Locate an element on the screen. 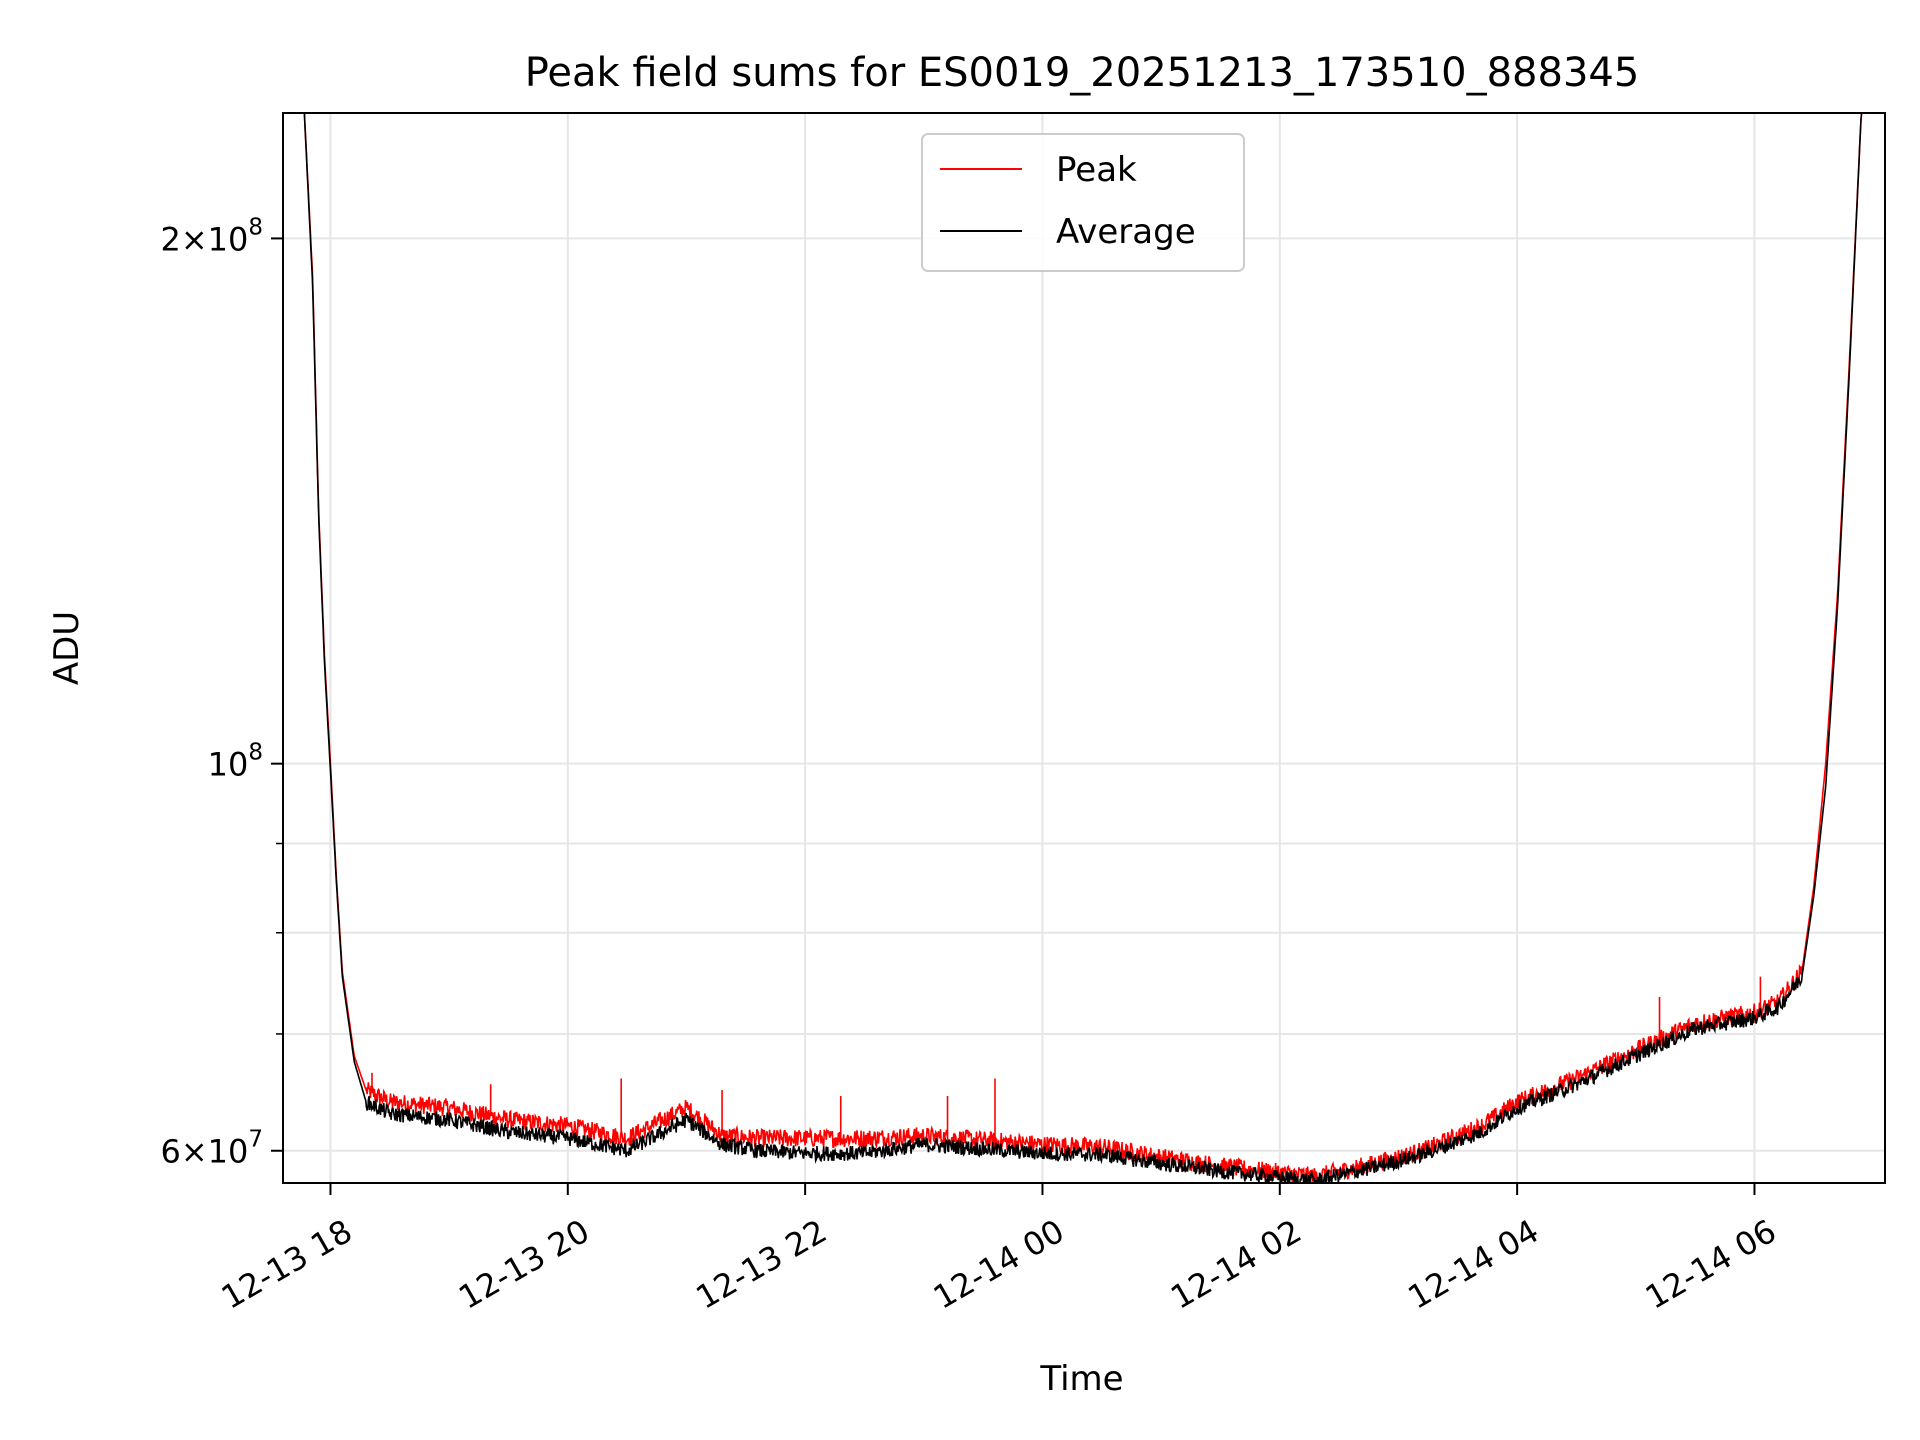  x-axis-label: Time is located at coordinates (1081, 1379).